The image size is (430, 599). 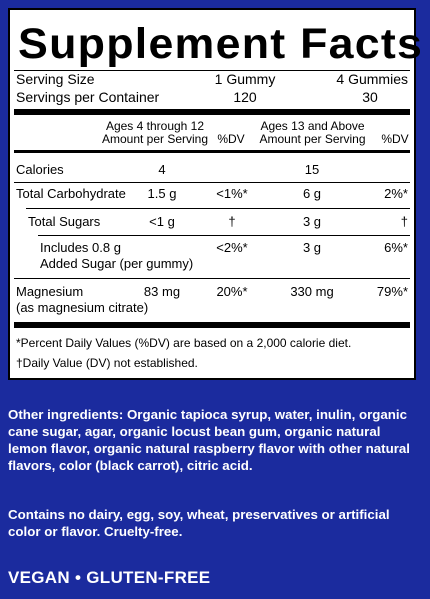 I want to click on serving-size-label: Serving Size, so click(x=55, y=79).